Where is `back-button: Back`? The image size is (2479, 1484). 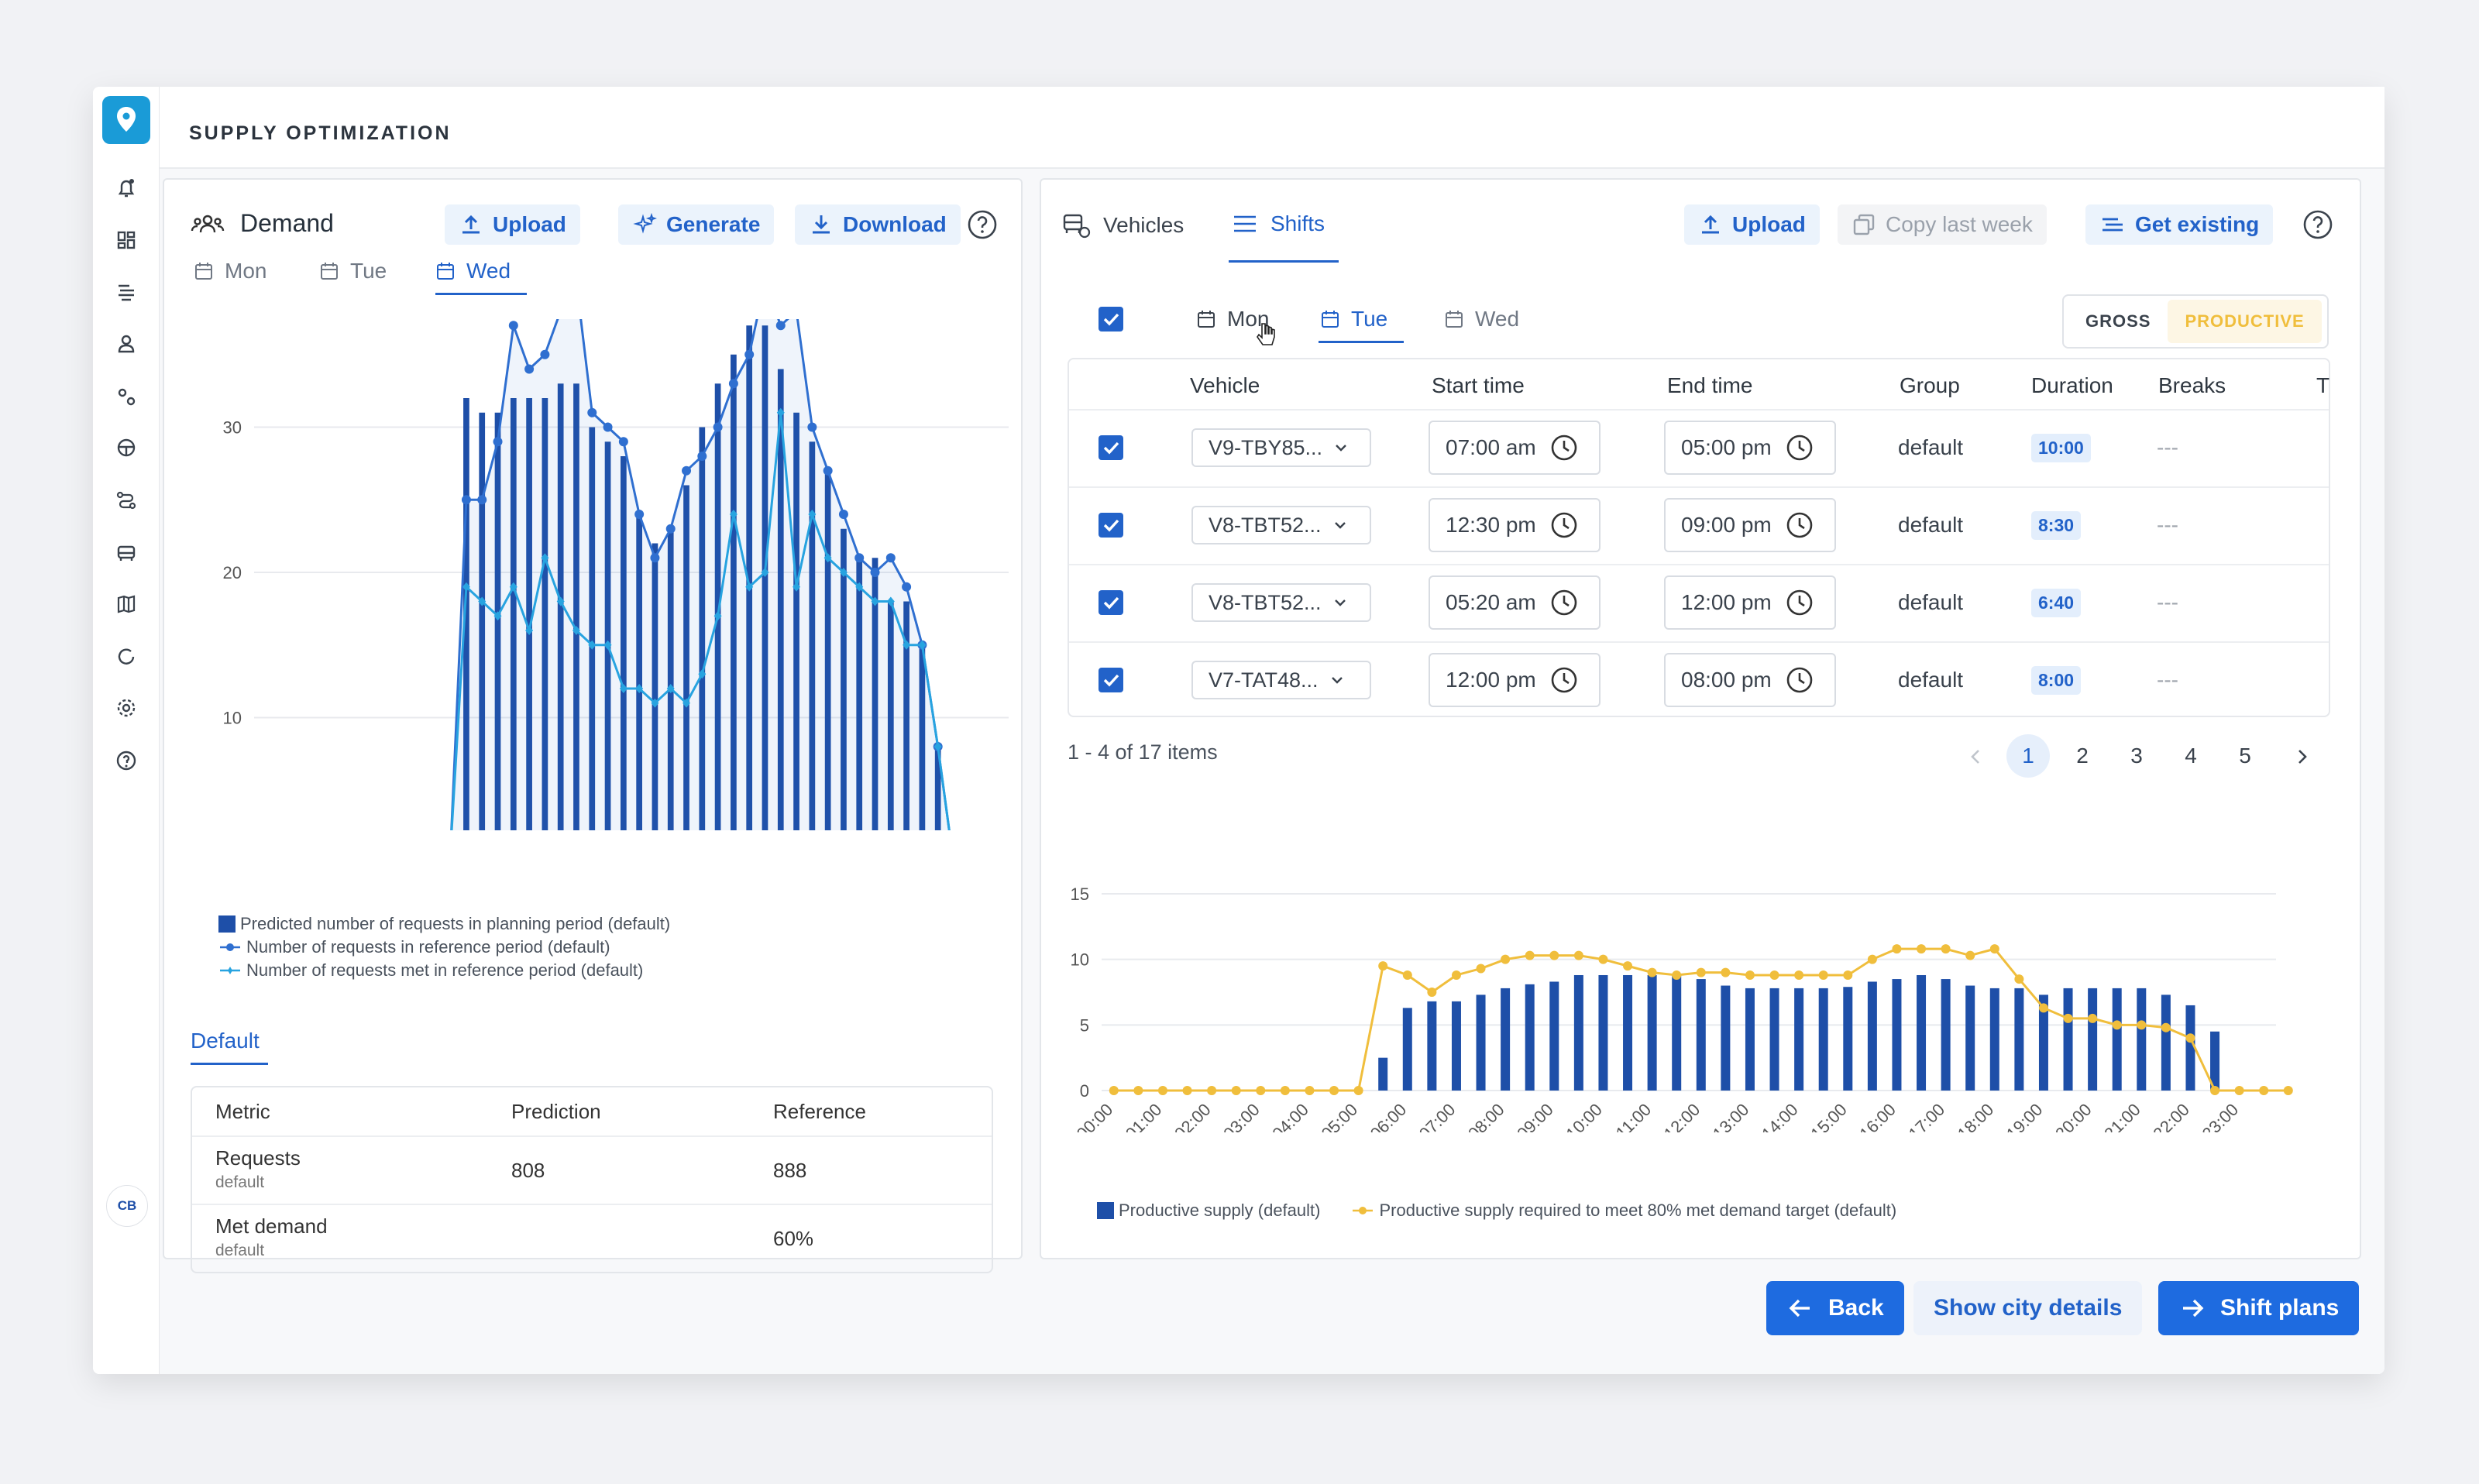 back-button: Back is located at coordinates (1835, 1308).